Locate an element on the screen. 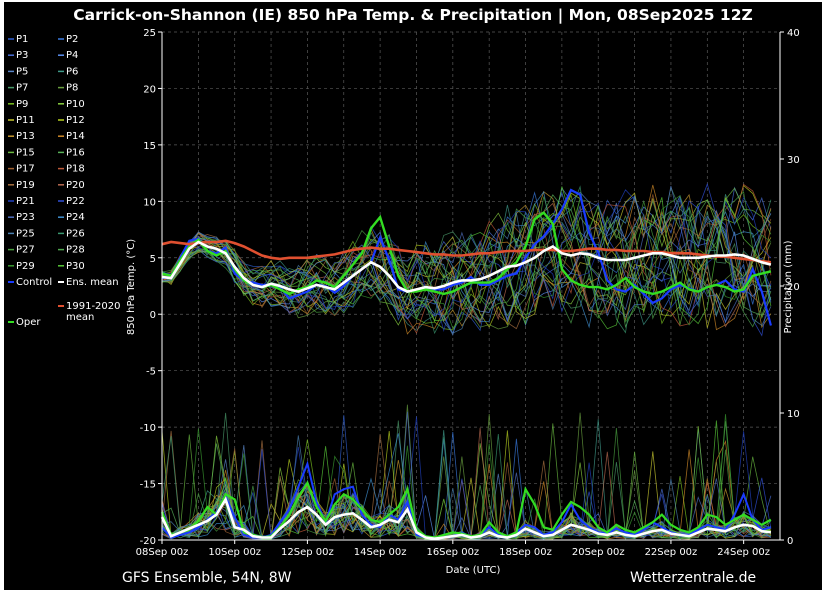 This screenshot has height=594, width=828. legend-entry: P27 is located at coordinates (25, 250).